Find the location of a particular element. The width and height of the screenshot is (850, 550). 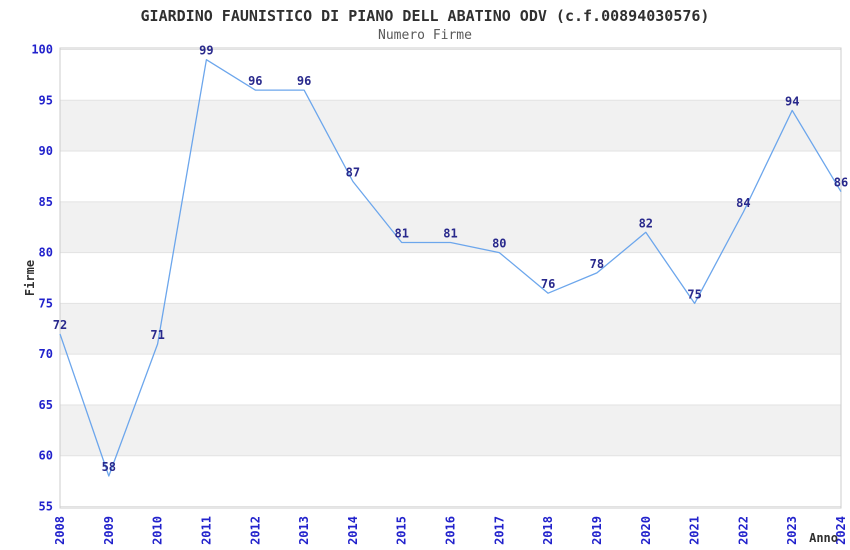

x-tick-label: 2019 is located at coordinates (597, 530).